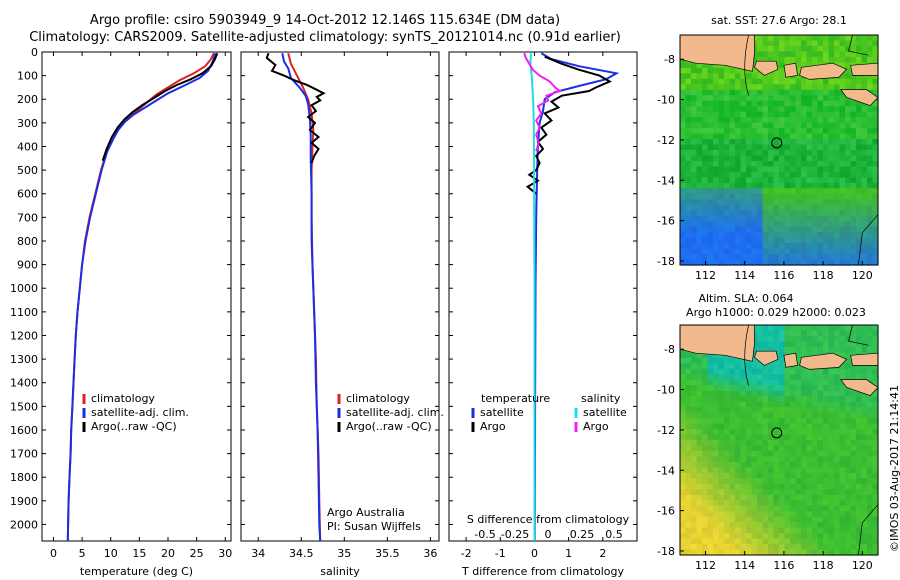 Image resolution: width=900 pixels, height=580 pixels. What do you see at coordinates (295, 296) in the screenshot?
I see `salinity-profile-plot-area` at bounding box center [295, 296].